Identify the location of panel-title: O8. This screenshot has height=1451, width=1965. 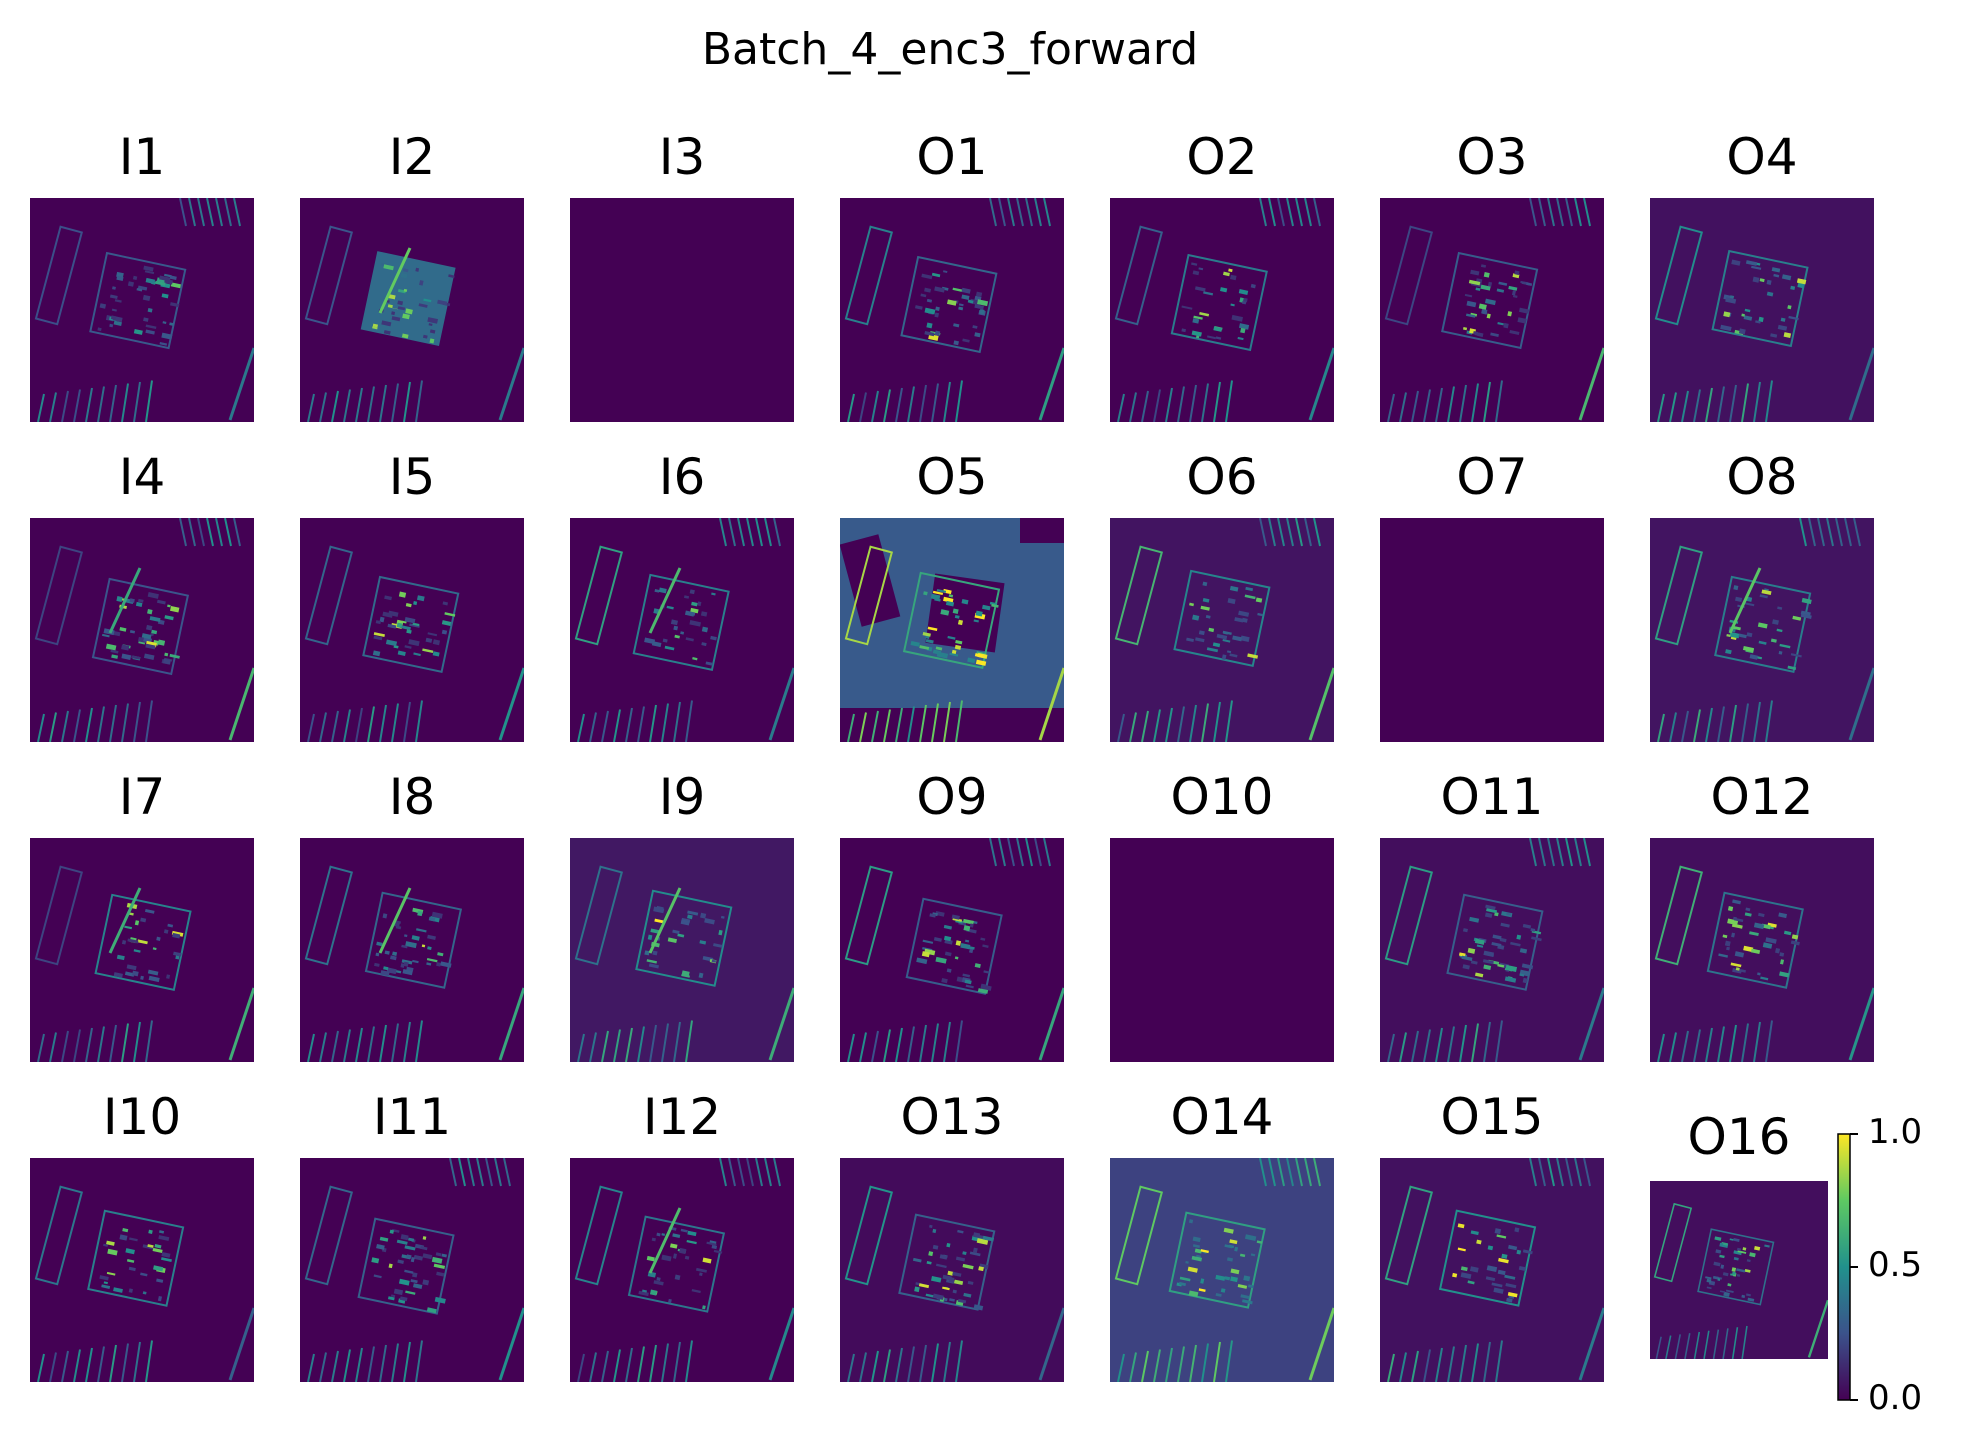
(1762, 477).